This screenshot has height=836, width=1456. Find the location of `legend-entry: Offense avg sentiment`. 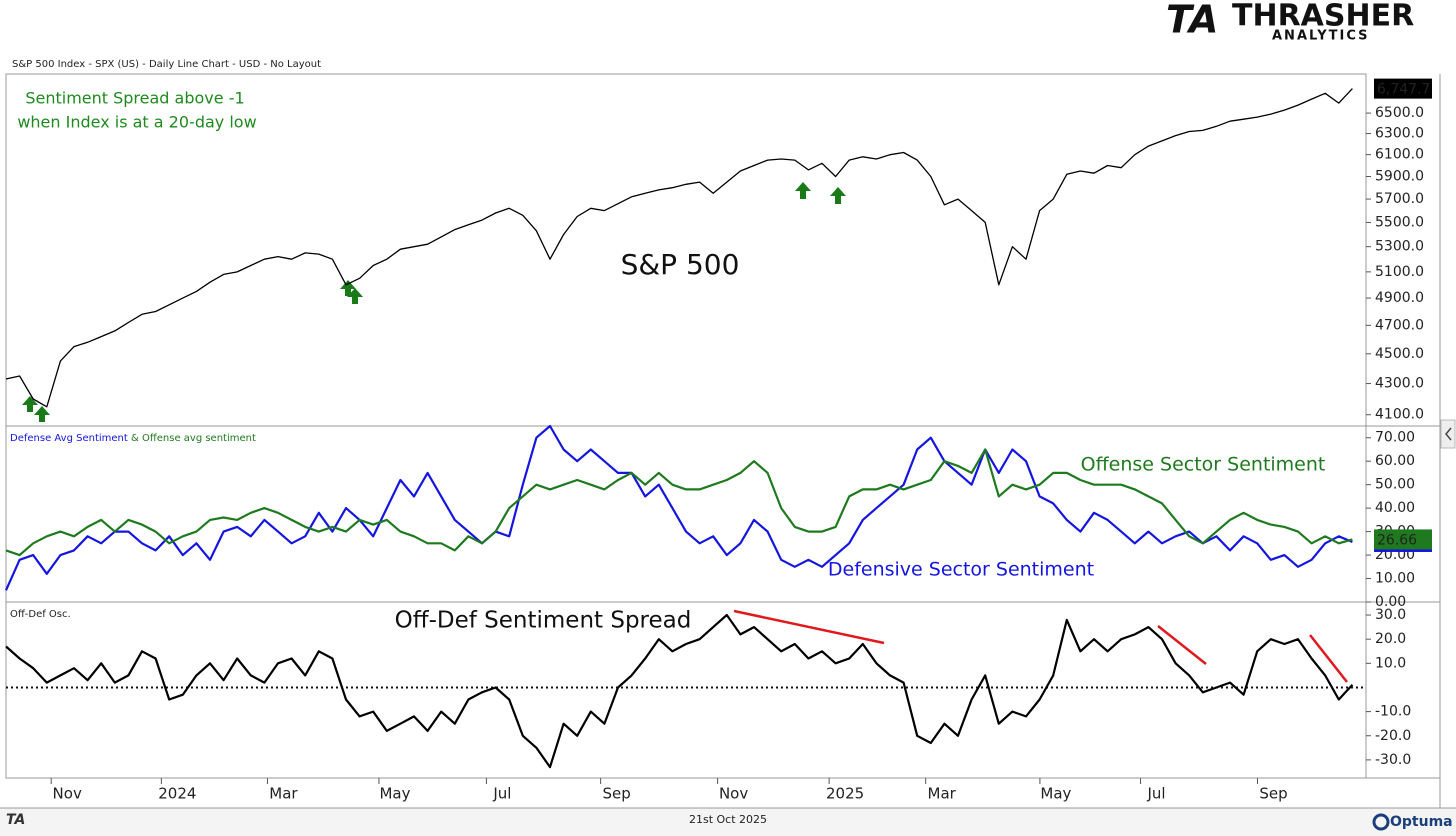

legend-entry: Offense avg sentiment is located at coordinates (199, 438).